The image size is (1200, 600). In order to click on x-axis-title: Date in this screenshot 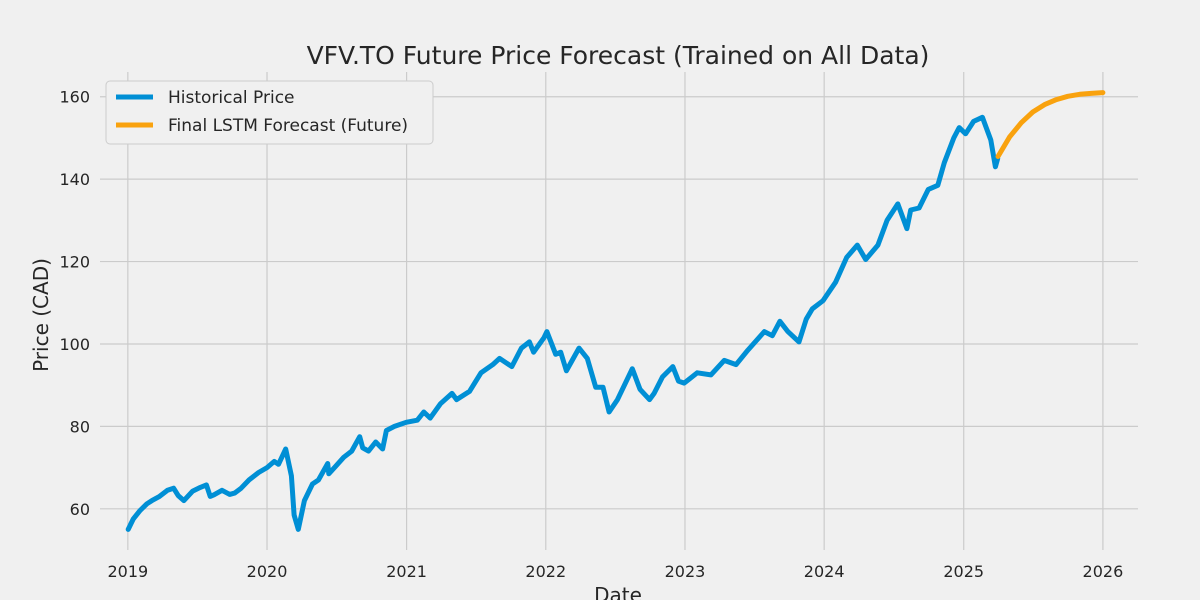, I will do `click(618, 591)`.